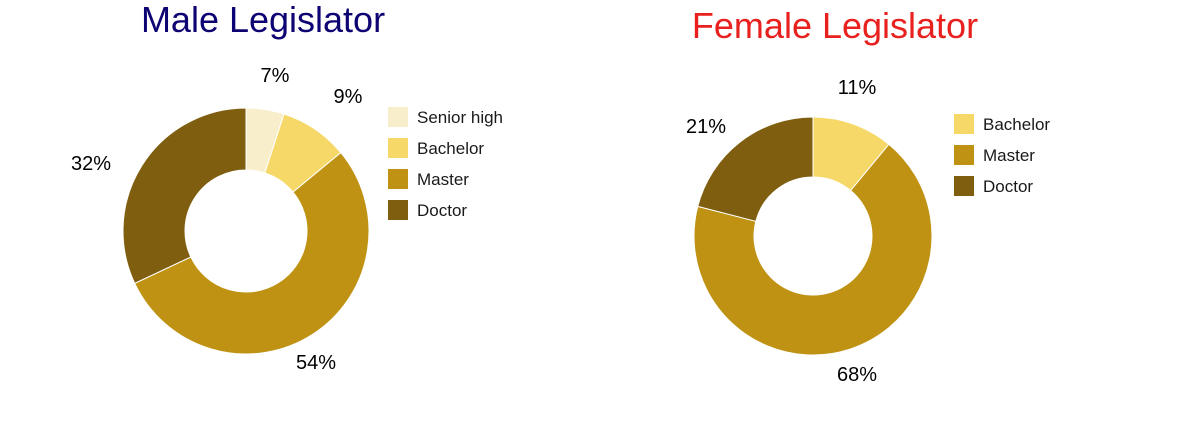 The height and width of the screenshot is (435, 1199). What do you see at coordinates (398, 179) in the screenshot?
I see `male-legend-swatch-master` at bounding box center [398, 179].